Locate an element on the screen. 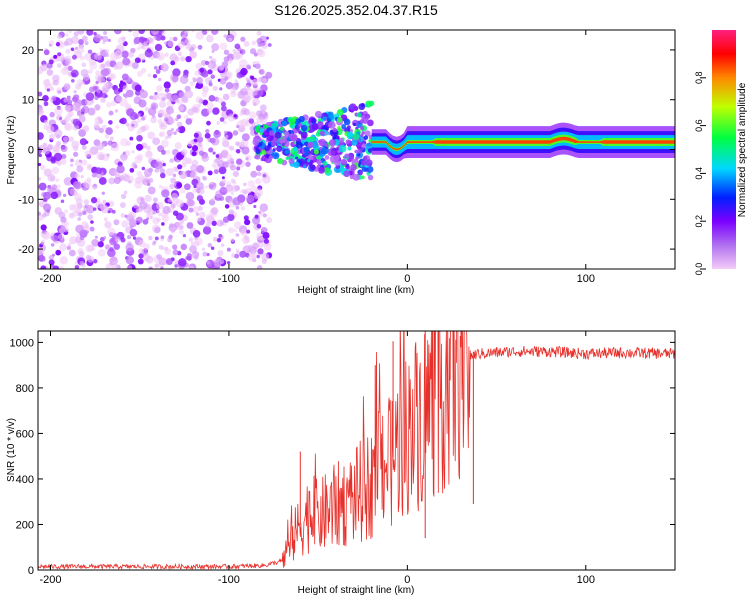 The image size is (750, 600). snr-ytick-label: 800 is located at coordinates (25, 389).